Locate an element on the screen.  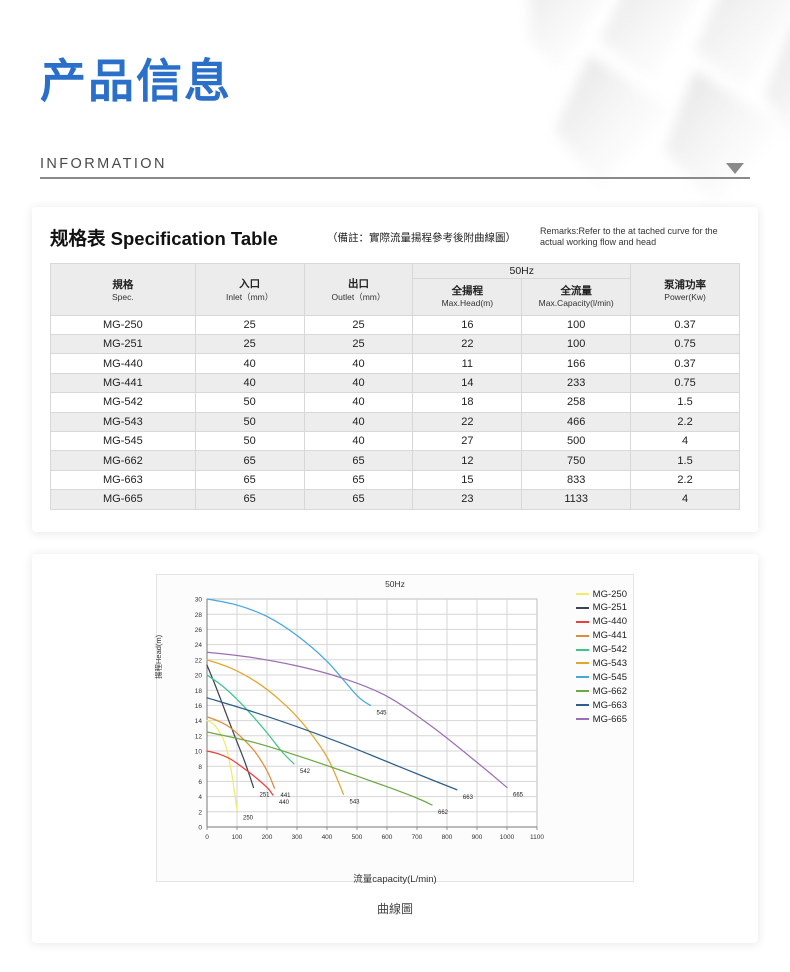
y-tick-label: 18 is located at coordinates (199, 690).